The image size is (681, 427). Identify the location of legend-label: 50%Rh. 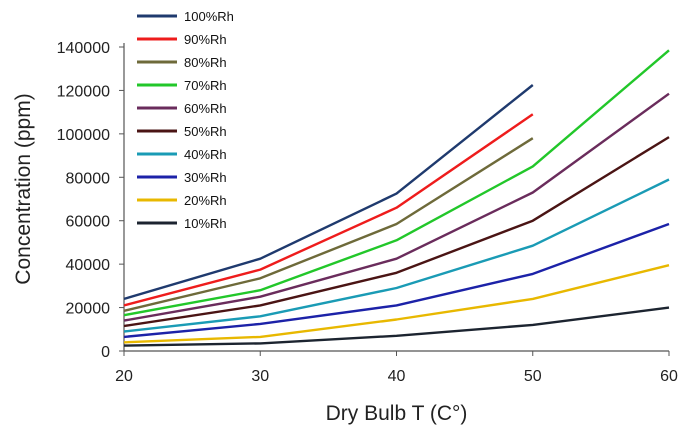
(205, 131).